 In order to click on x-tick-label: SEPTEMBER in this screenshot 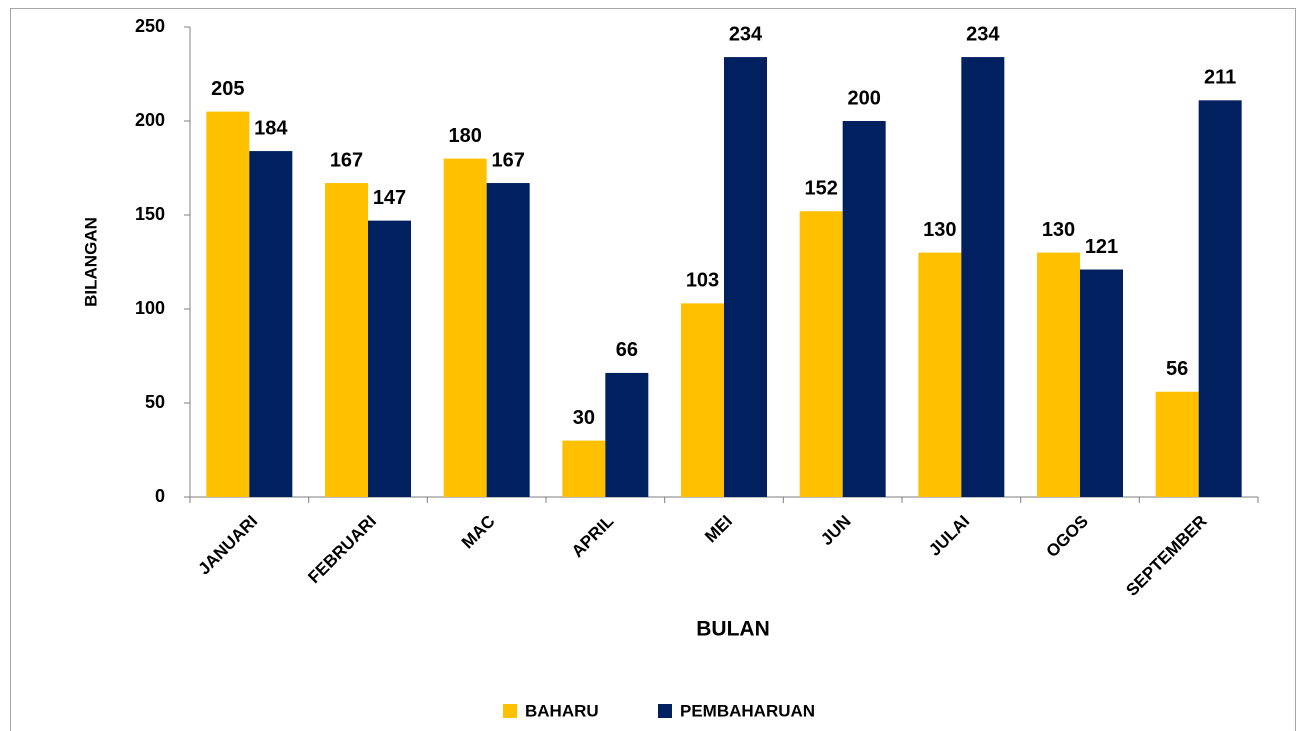, I will do `click(1166, 556)`.